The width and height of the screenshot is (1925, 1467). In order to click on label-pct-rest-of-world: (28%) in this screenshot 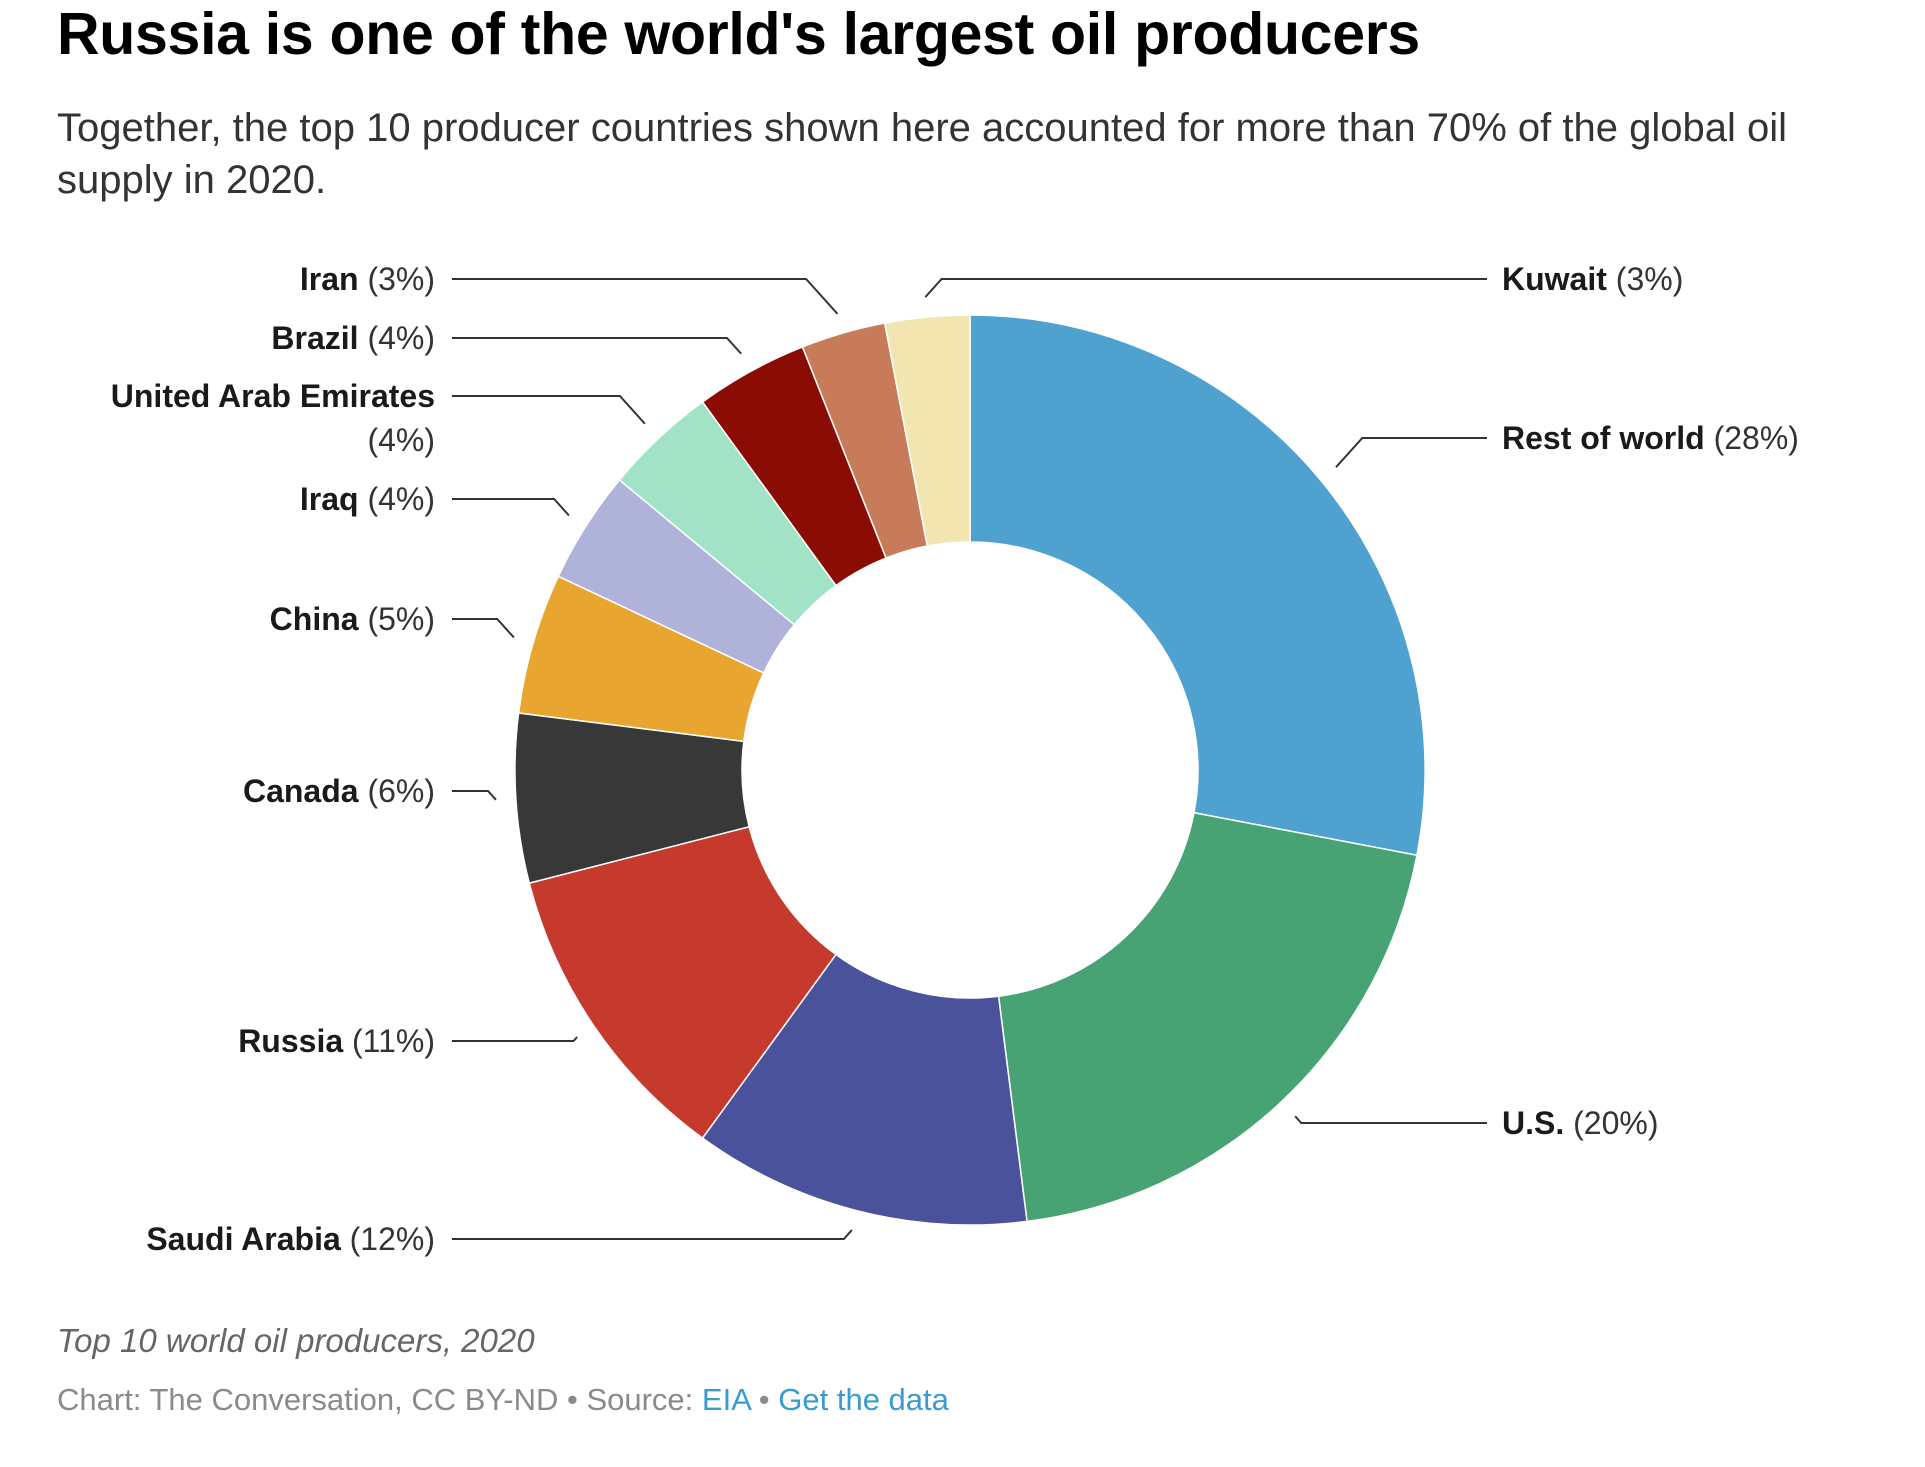, I will do `click(1752, 438)`.